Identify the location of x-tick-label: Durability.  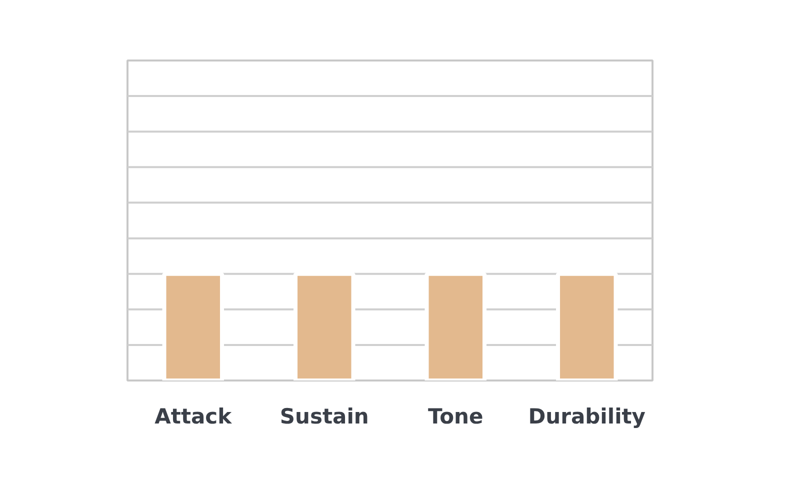
(587, 416).